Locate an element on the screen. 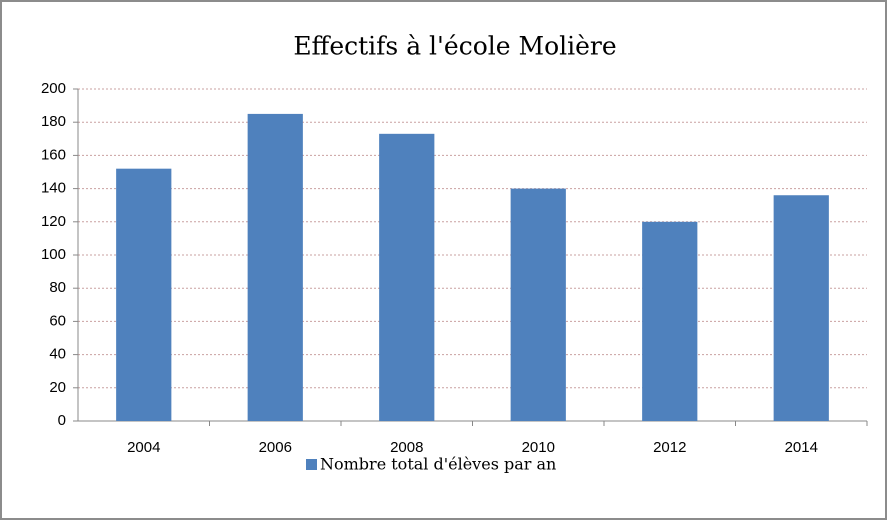  x-tick-label: 2008 is located at coordinates (406, 447).